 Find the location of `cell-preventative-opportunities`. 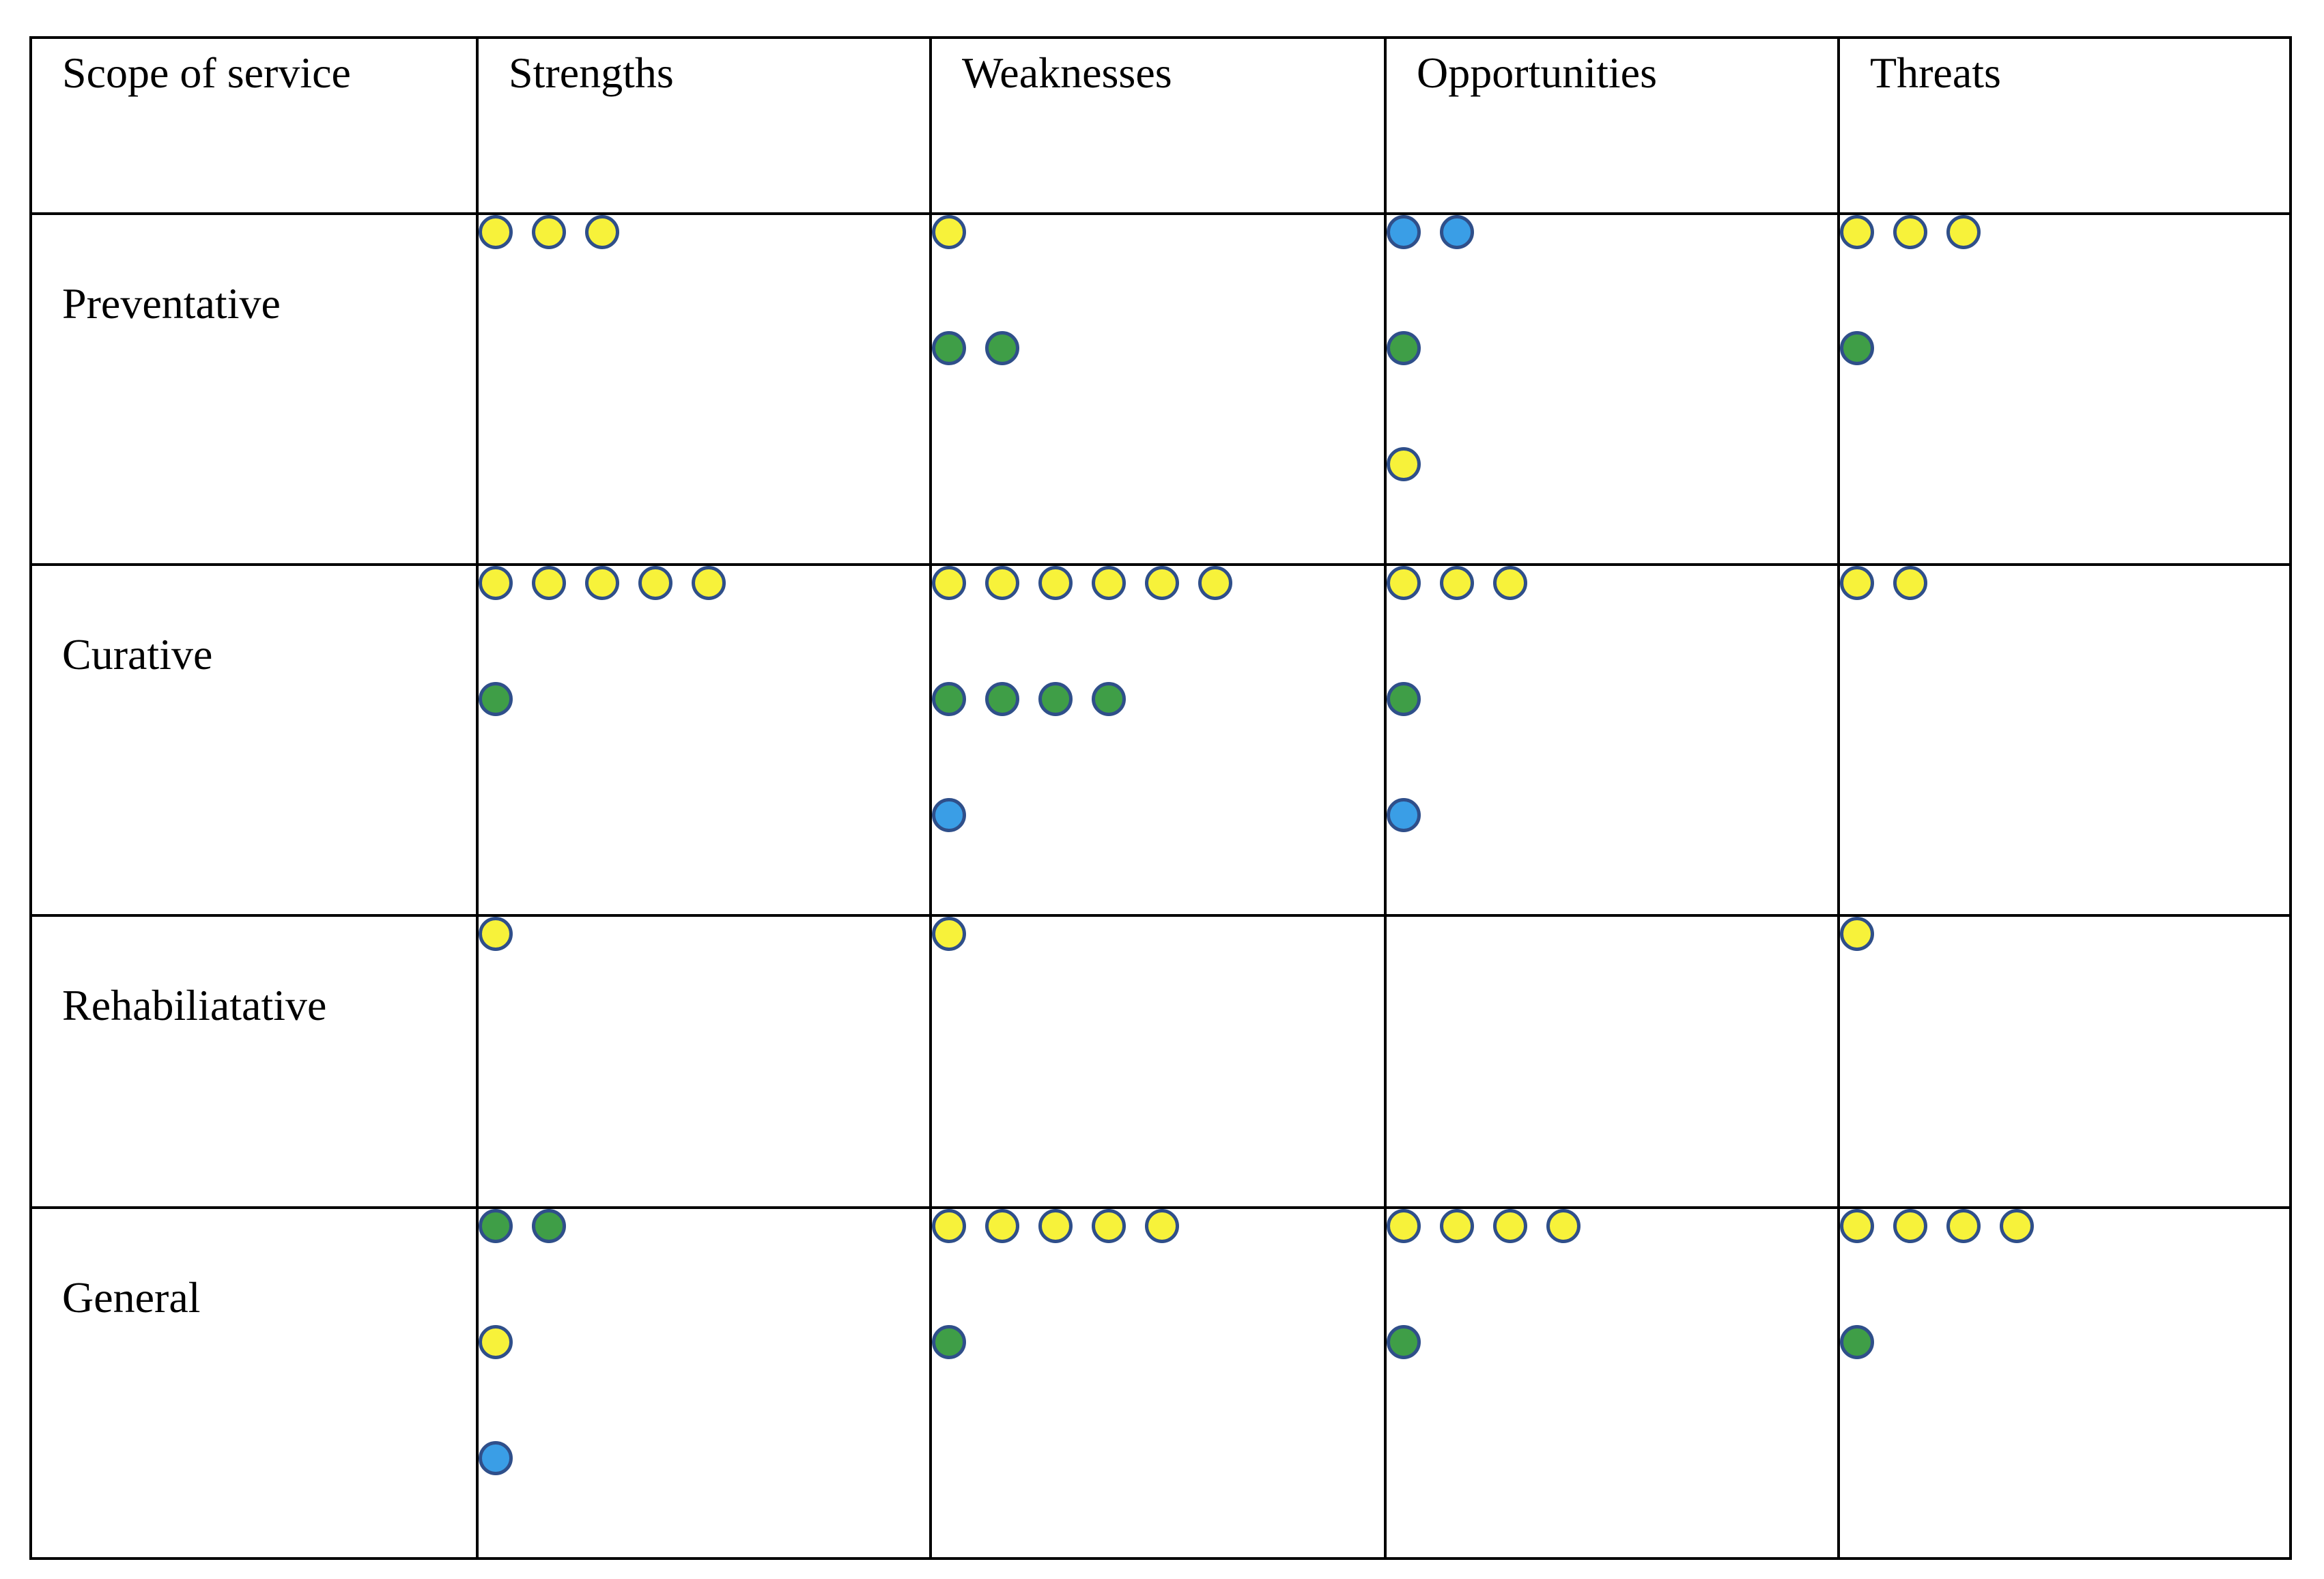

cell-preventative-opportunities is located at coordinates (1612, 389).